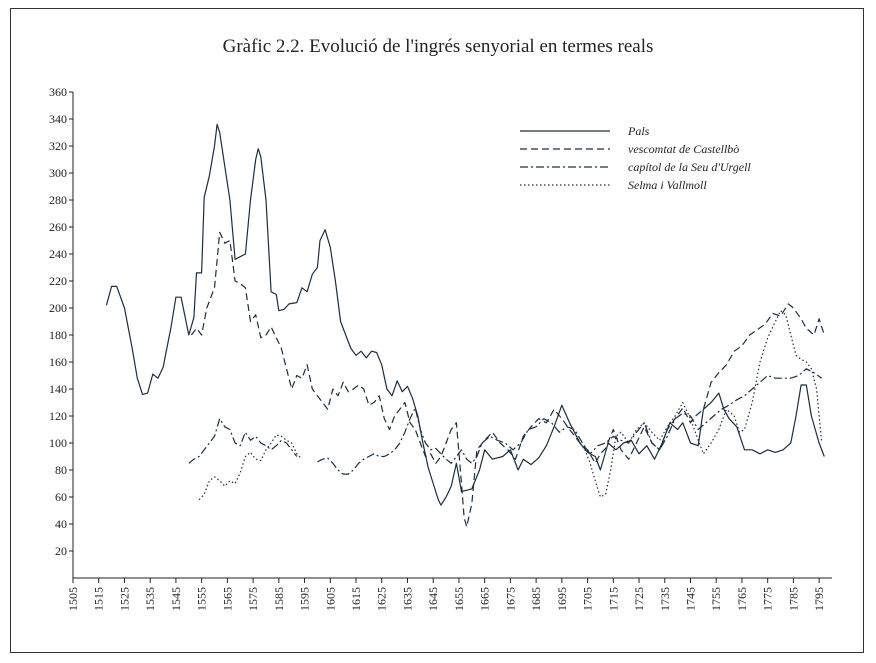  What do you see at coordinates (58, 308) in the screenshot?
I see `y-tick-label: 200` at bounding box center [58, 308].